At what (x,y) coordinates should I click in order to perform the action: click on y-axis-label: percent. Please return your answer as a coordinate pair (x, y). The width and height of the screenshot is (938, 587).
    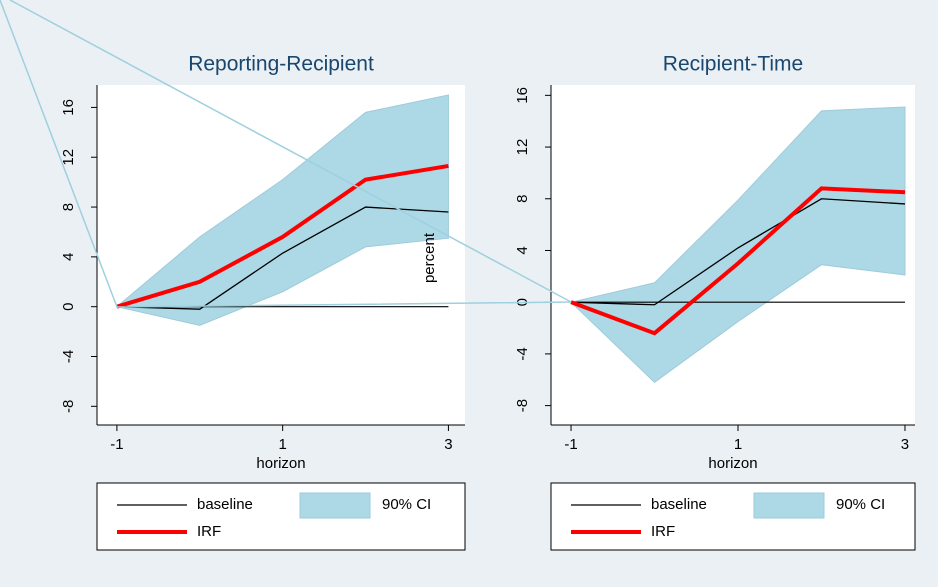
    Looking at the image, I should click on (429, 257).